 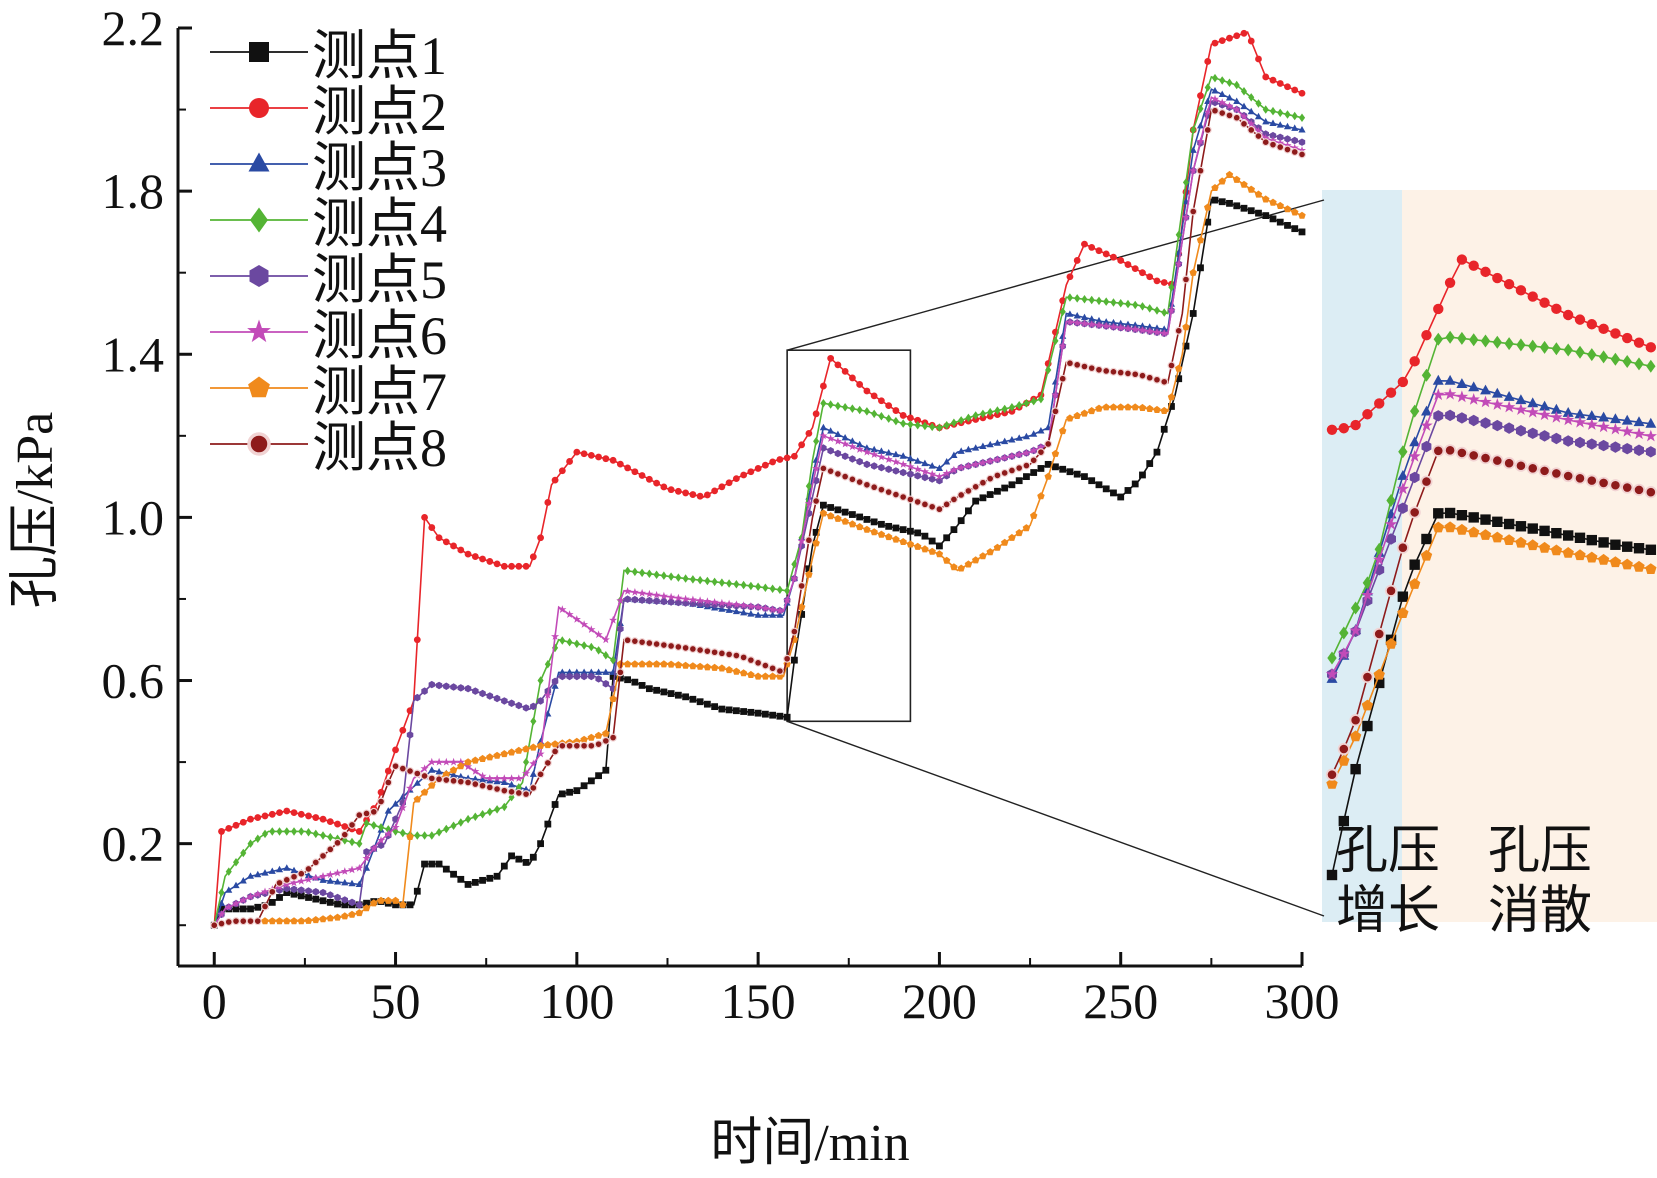 What do you see at coordinates (1540, 851) in the screenshot?
I see `dissipation-label-top: 孔压` at bounding box center [1540, 851].